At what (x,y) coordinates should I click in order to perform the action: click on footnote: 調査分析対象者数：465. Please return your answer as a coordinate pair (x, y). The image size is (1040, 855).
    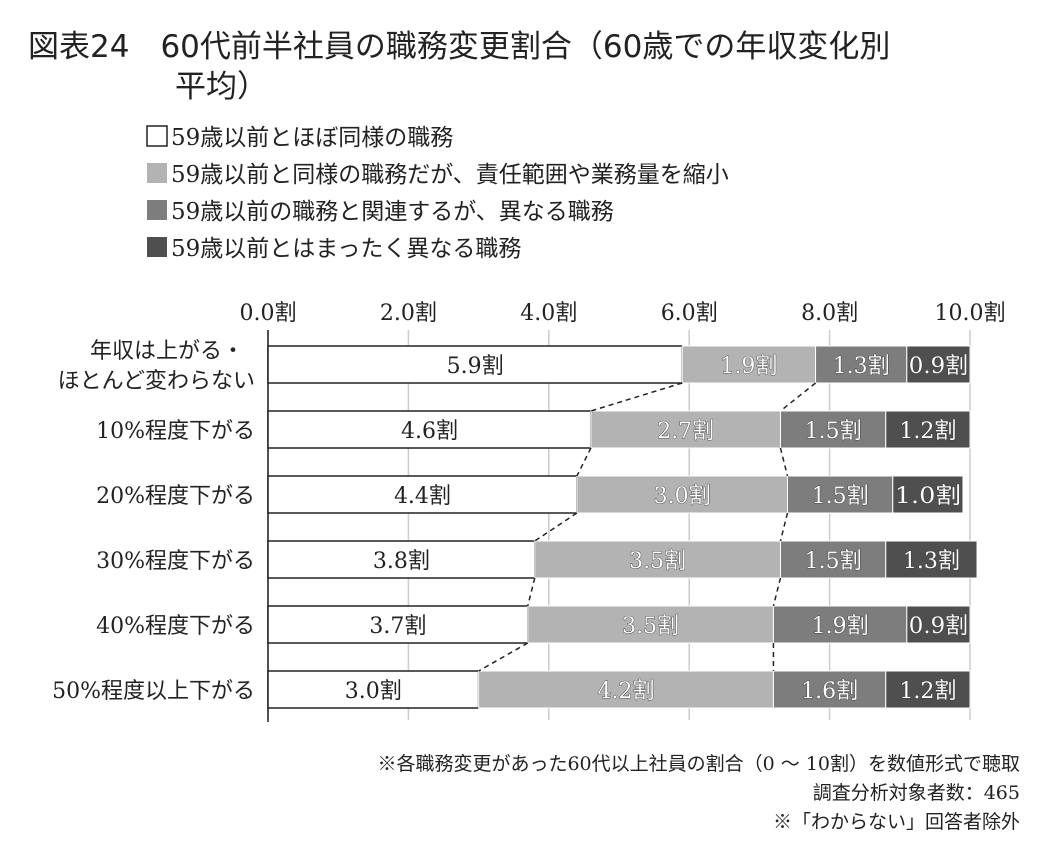
    Looking at the image, I should click on (916, 793).